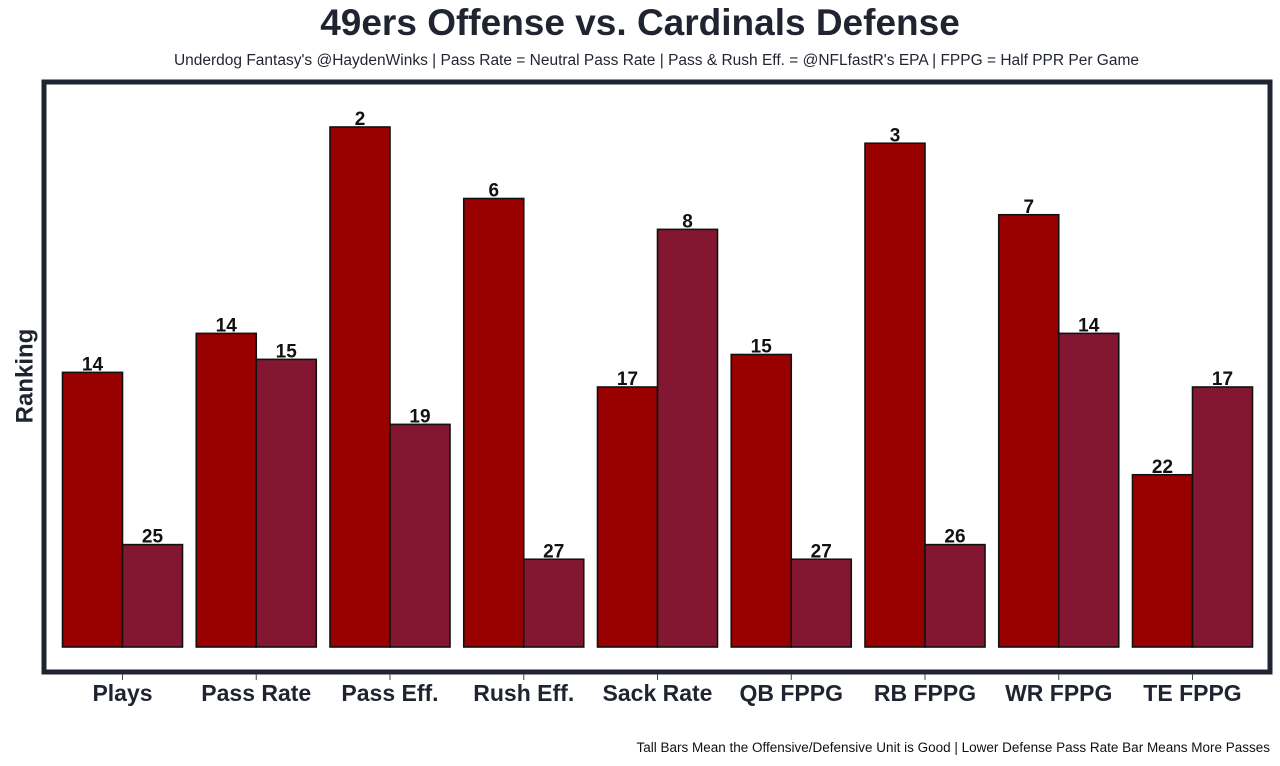  Describe the element at coordinates (791, 693) in the screenshot. I see `x-tick-label: QB FPPG` at that location.